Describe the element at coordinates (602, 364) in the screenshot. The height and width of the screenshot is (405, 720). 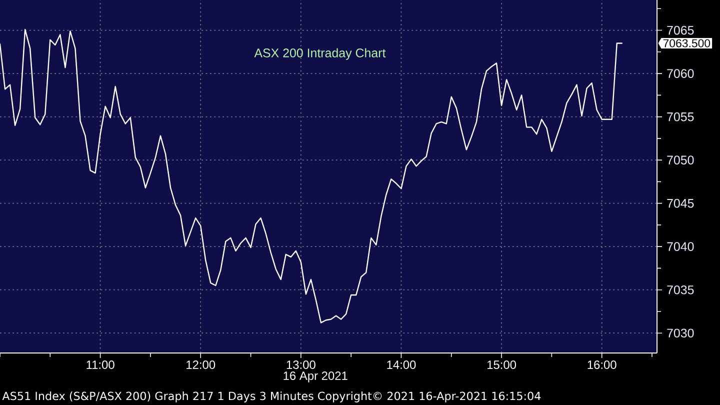
I see `x-tick-label: 16:00` at that location.